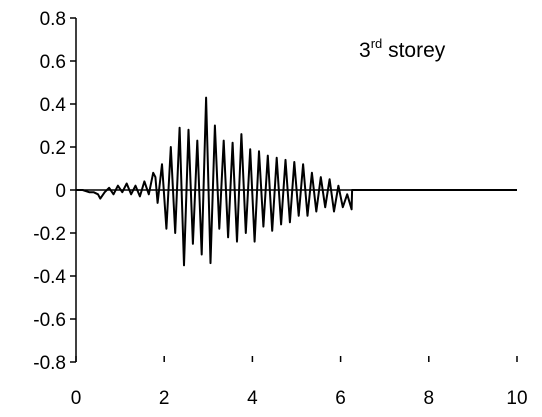 Image resolution: width=542 pixels, height=417 pixels. What do you see at coordinates (53, 19) in the screenshot?
I see `y-tick-label: 0.8` at bounding box center [53, 19].